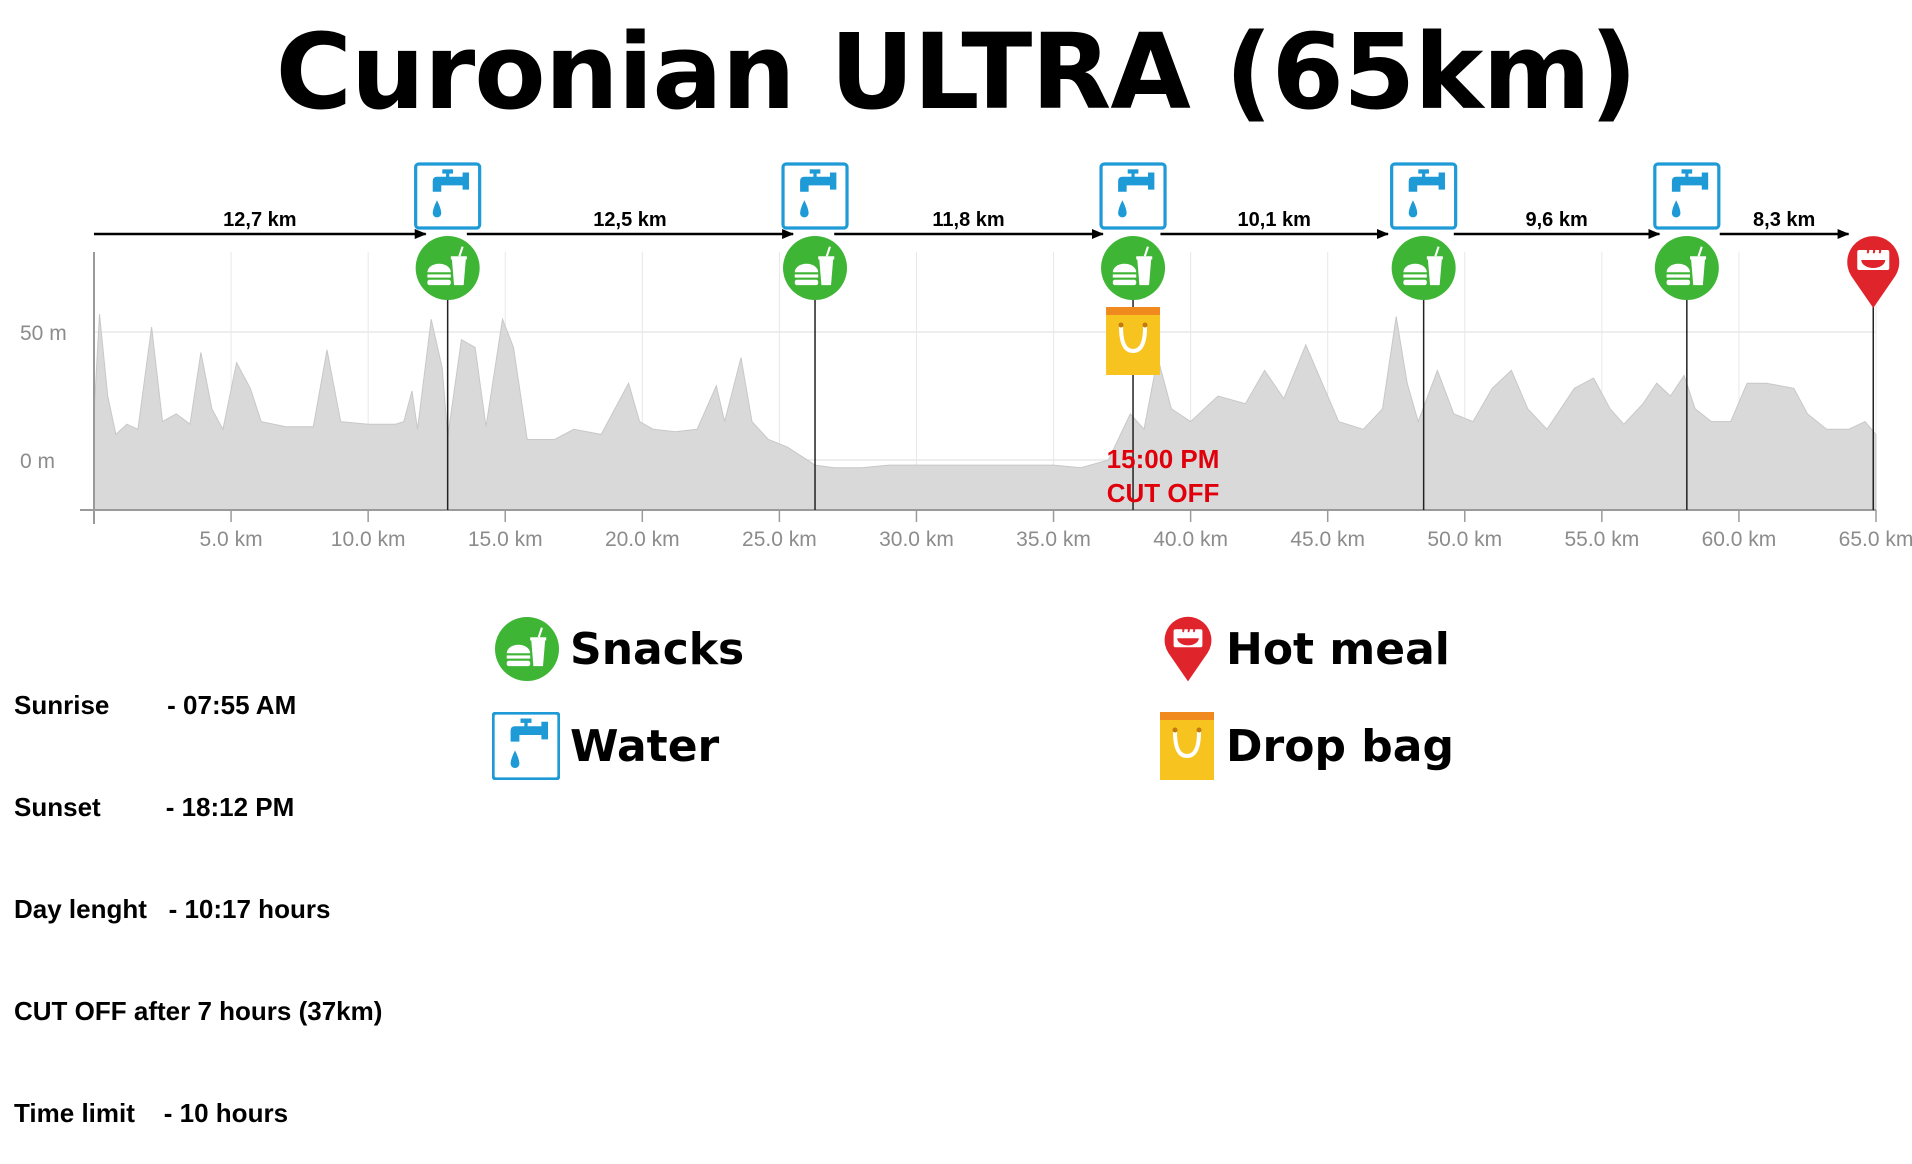 This screenshot has height=1164, width=1912. I want to click on segment-label: 8,3 km, so click(1784, 220).